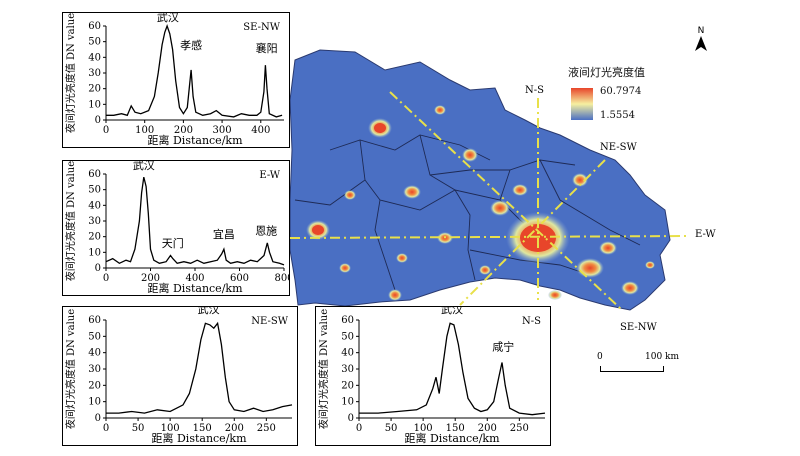 This screenshot has width=800, height=456. What do you see at coordinates (503, 347) in the screenshot?
I see `peak-annotation: 咸宁` at bounding box center [503, 347].